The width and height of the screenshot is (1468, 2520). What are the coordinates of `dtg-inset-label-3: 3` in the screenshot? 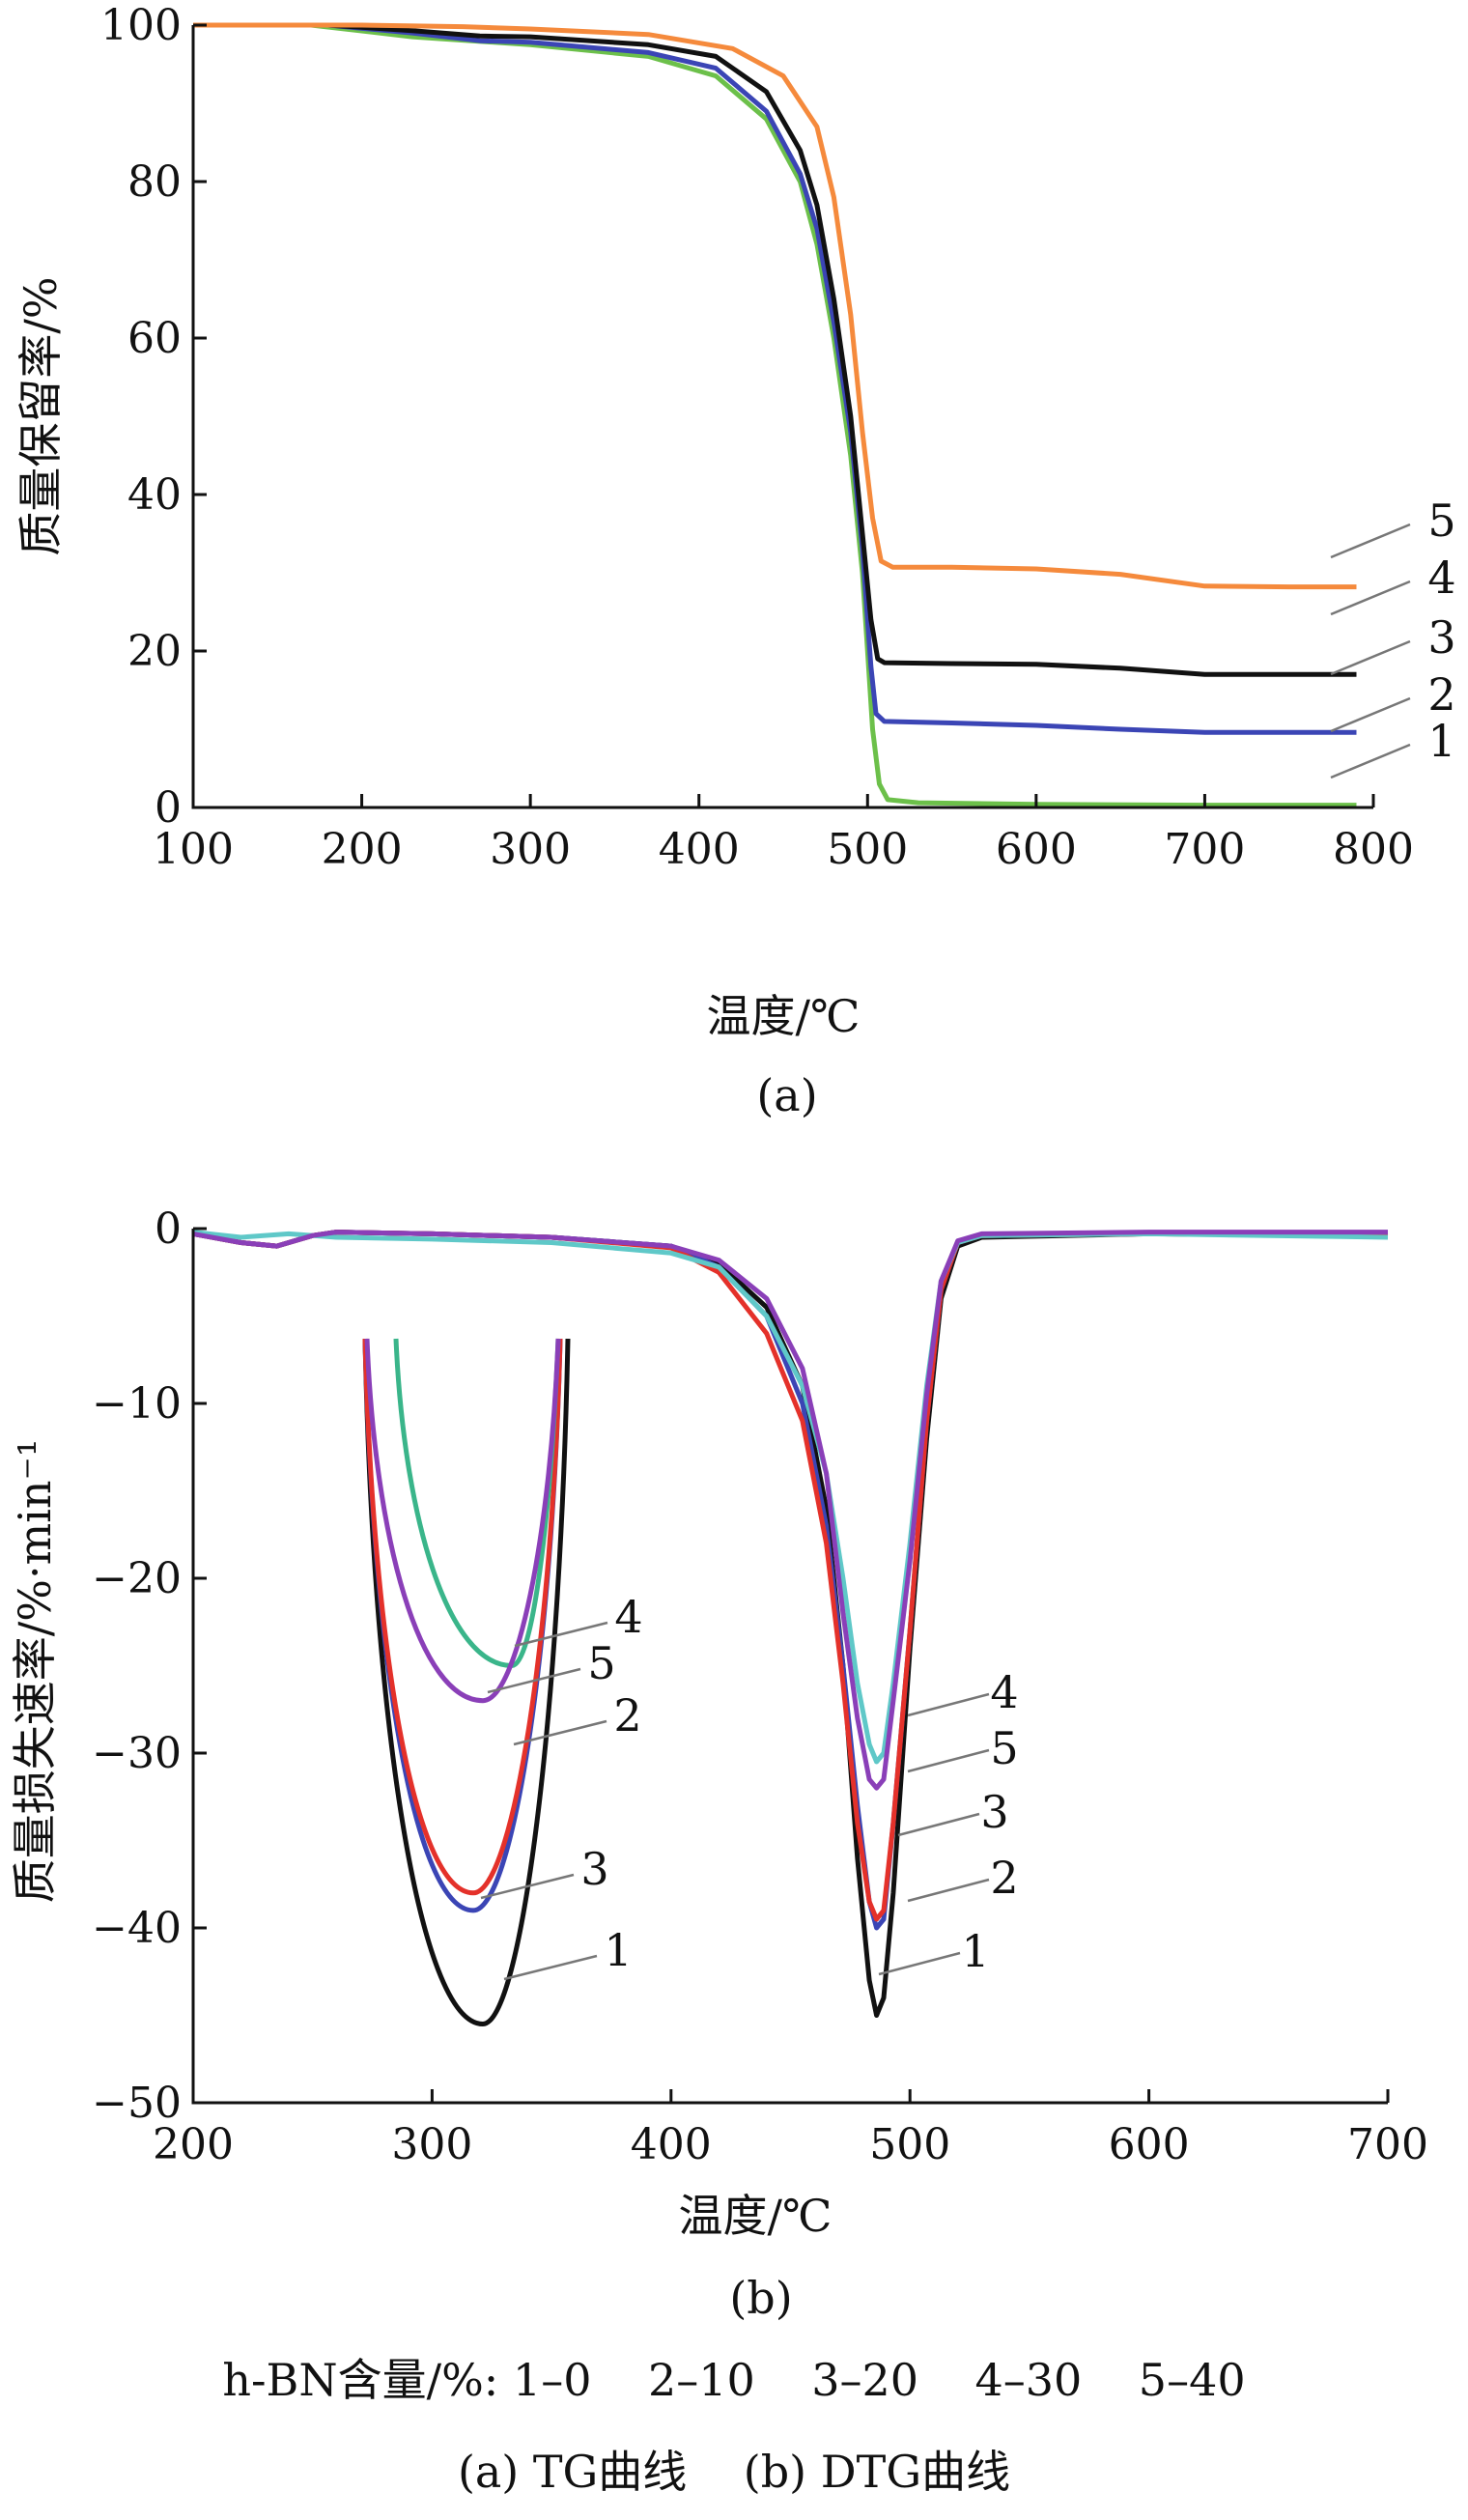 It's located at (594, 1869).